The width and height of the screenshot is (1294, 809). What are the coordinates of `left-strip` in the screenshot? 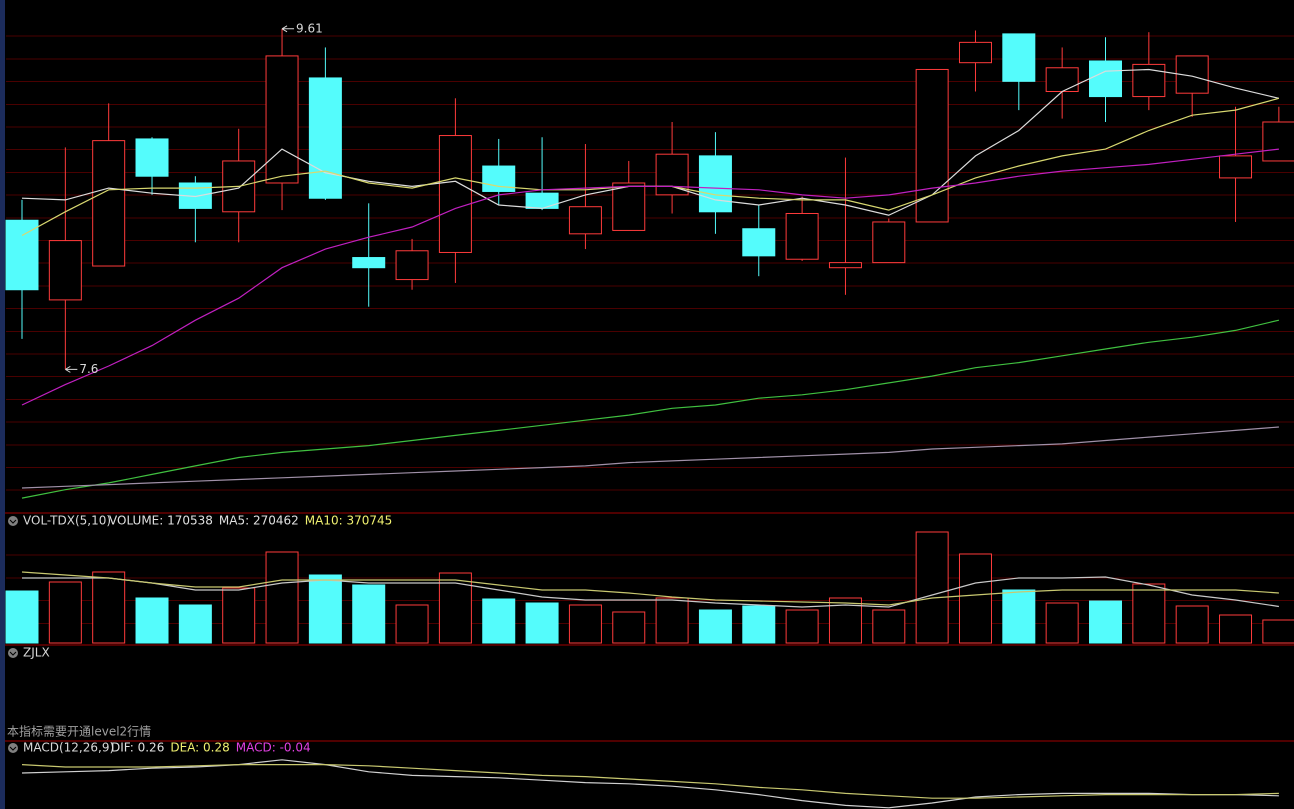 It's located at (2, 404).